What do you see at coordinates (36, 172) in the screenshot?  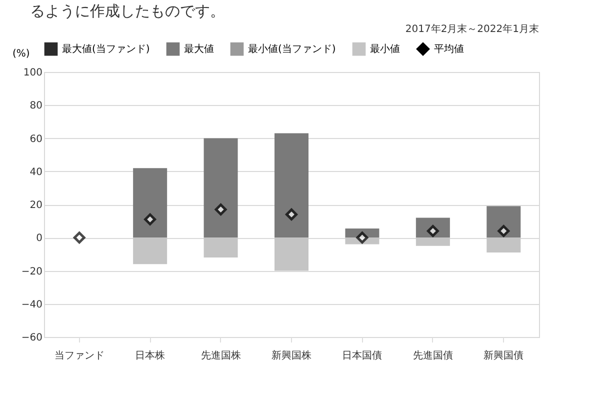 I see `y-tick-label: 40` at bounding box center [36, 172].